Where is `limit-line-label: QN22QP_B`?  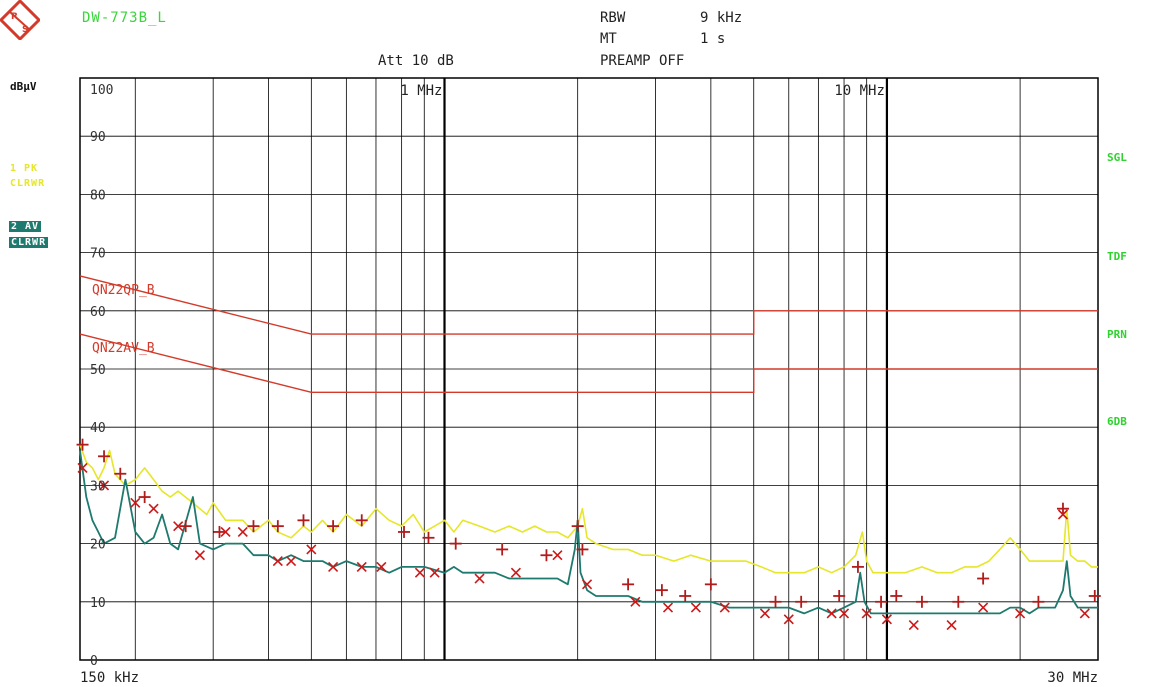 limit-line-label: QN22QP_B is located at coordinates (123, 290).